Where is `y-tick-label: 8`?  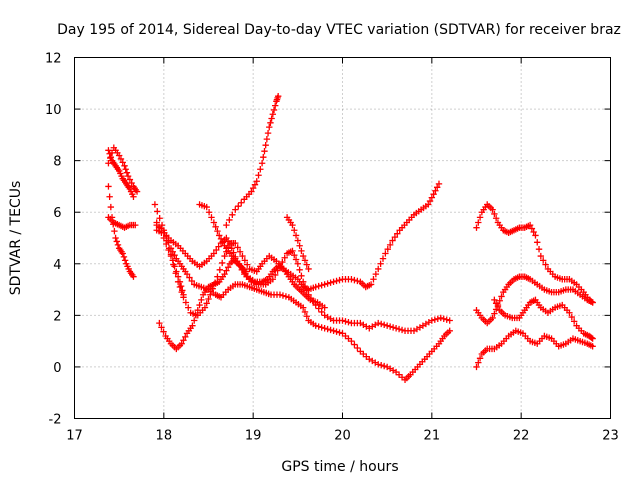
y-tick-label: 8 is located at coordinates (57, 162).